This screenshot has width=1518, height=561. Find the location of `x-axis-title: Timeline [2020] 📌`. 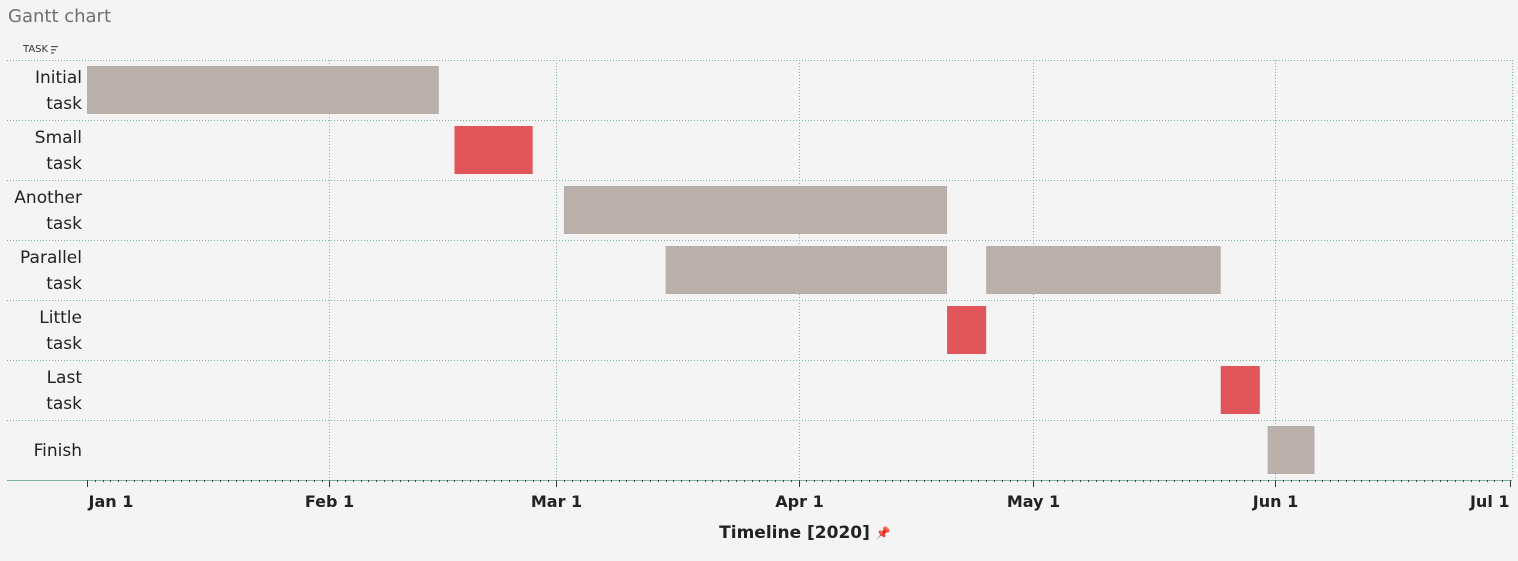

x-axis-title: Timeline [2020] 📌 is located at coordinates (759, 533).